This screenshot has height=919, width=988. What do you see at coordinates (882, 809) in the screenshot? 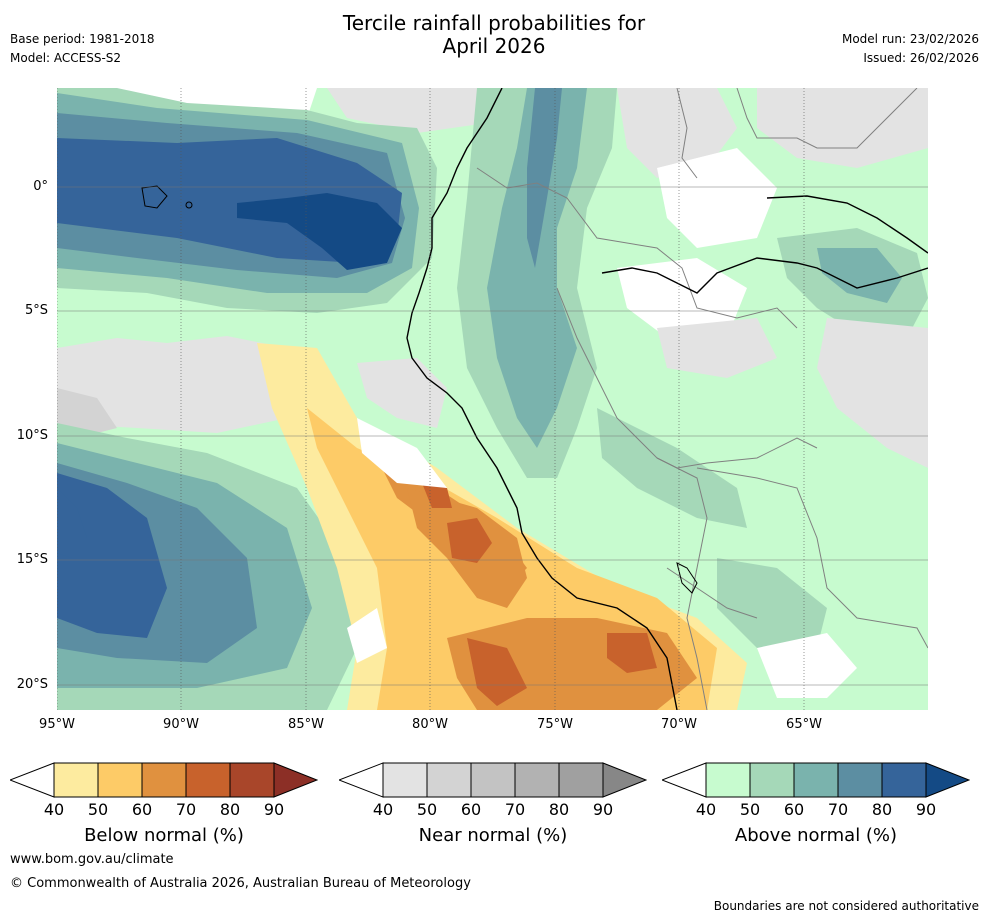
I see `colorbar-above-tick: 80` at bounding box center [882, 809].